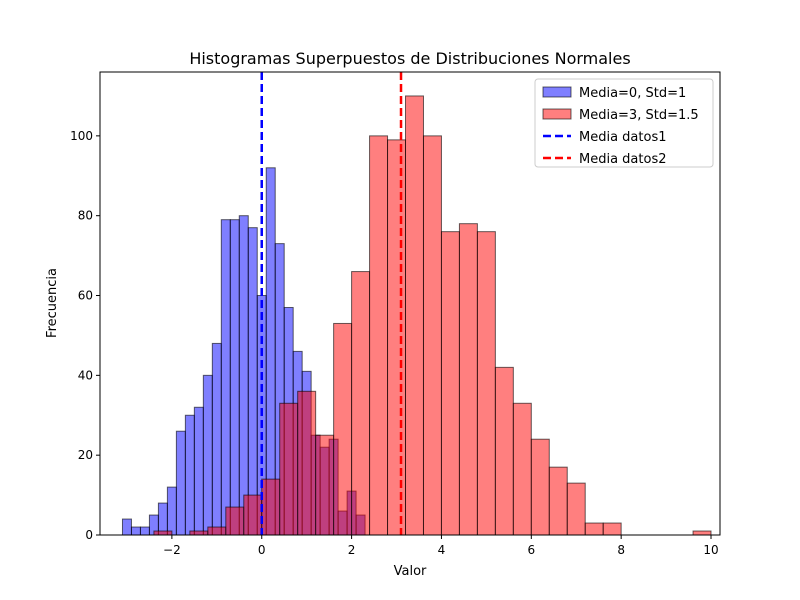 This screenshot has height=600, width=800. Describe the element at coordinates (85, 296) in the screenshot. I see `y-tick-label: 60` at that location.